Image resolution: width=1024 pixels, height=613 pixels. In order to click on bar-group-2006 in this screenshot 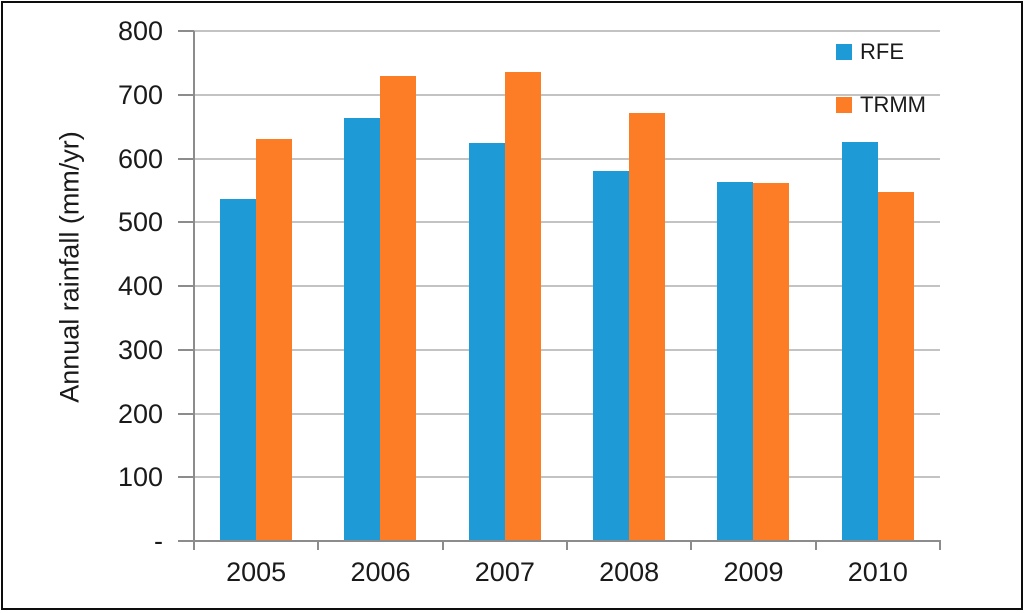, I will do `click(380, 286)`.